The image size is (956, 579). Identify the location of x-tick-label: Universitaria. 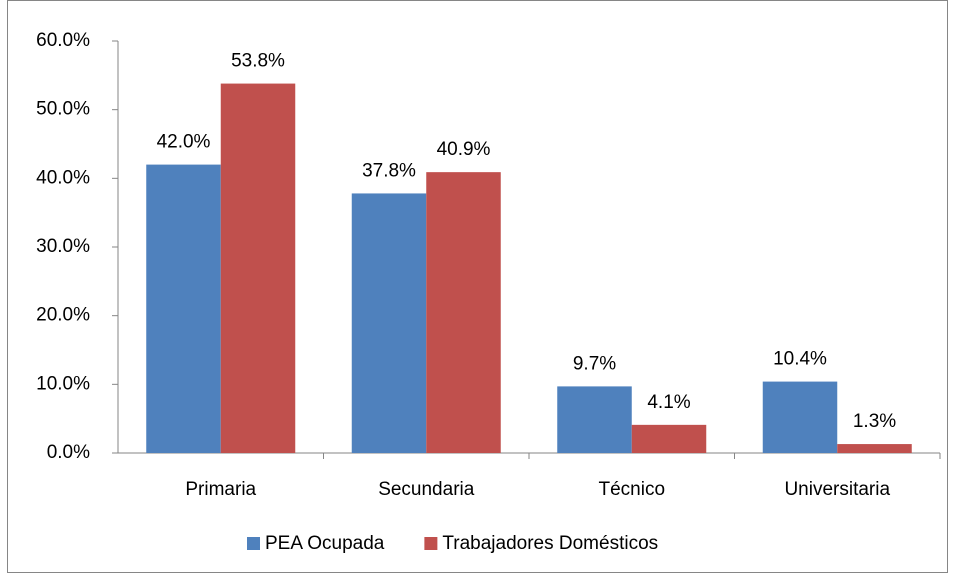
(837, 489).